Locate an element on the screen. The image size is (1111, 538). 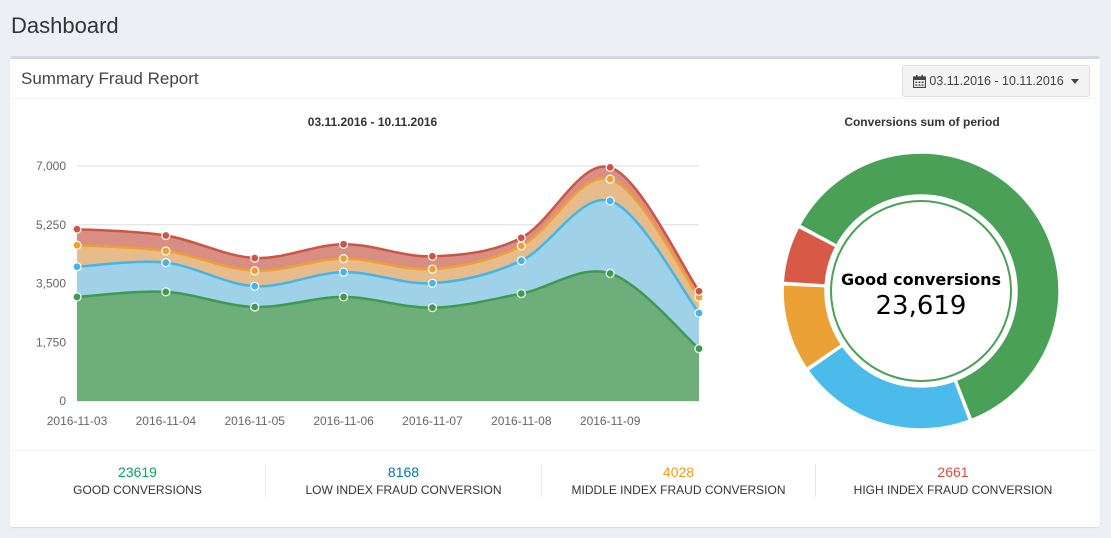
stat-low-index-fraud: 8168 LOW INDEX FRAUD CONVERSION is located at coordinates (404, 480).